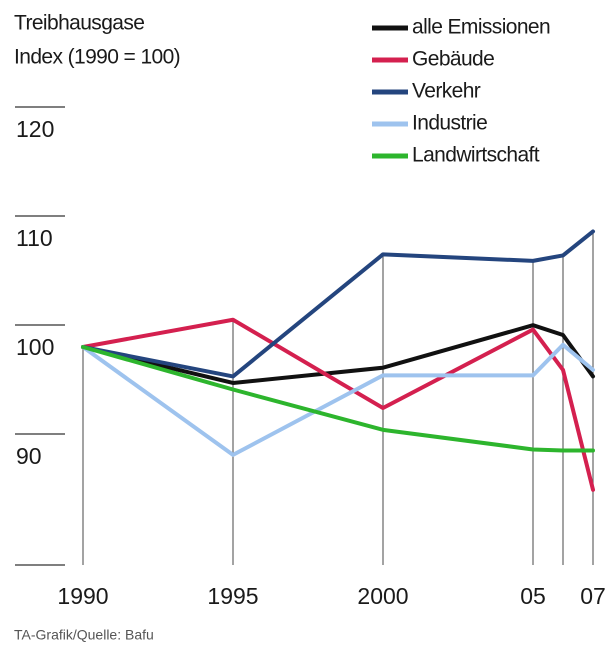  I want to click on y-tick-label: 110, so click(34, 238).